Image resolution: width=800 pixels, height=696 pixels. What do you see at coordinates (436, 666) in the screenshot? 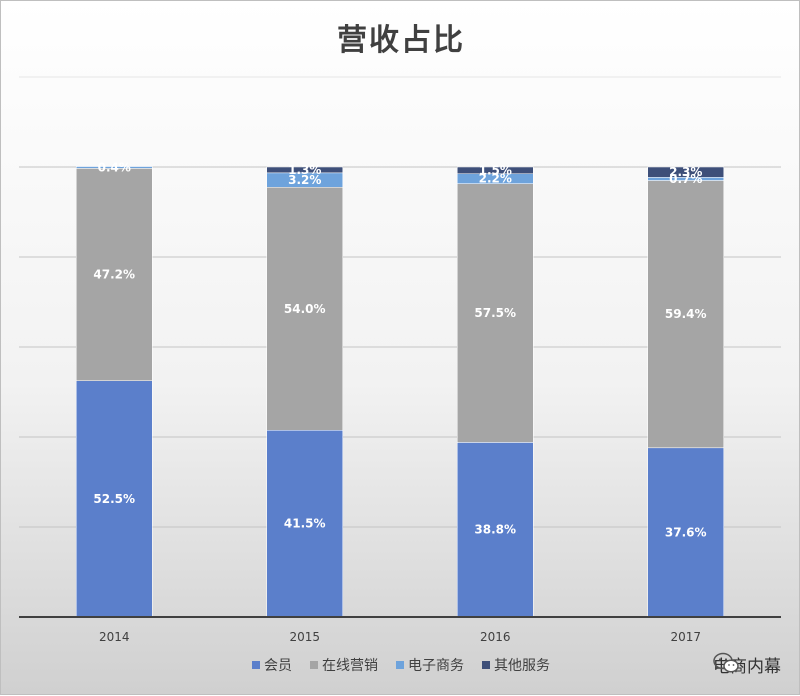
I see `legend-label: 电子商务` at bounding box center [436, 666].